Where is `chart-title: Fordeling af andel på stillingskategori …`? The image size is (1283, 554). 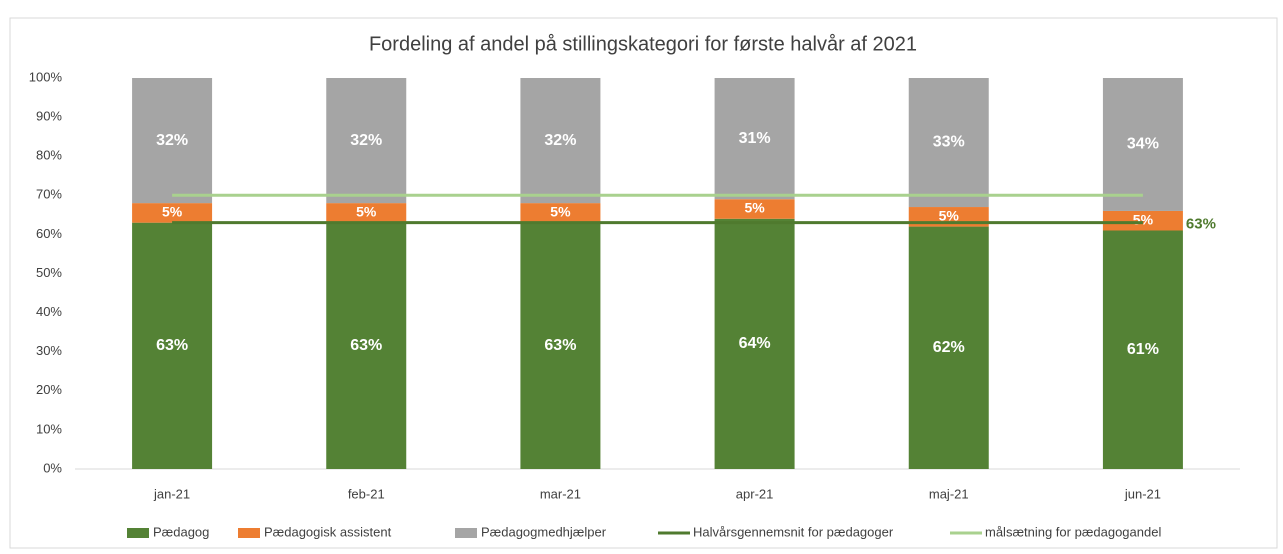
chart-title: Fordeling af andel på stillingskategori … is located at coordinates (643, 44).